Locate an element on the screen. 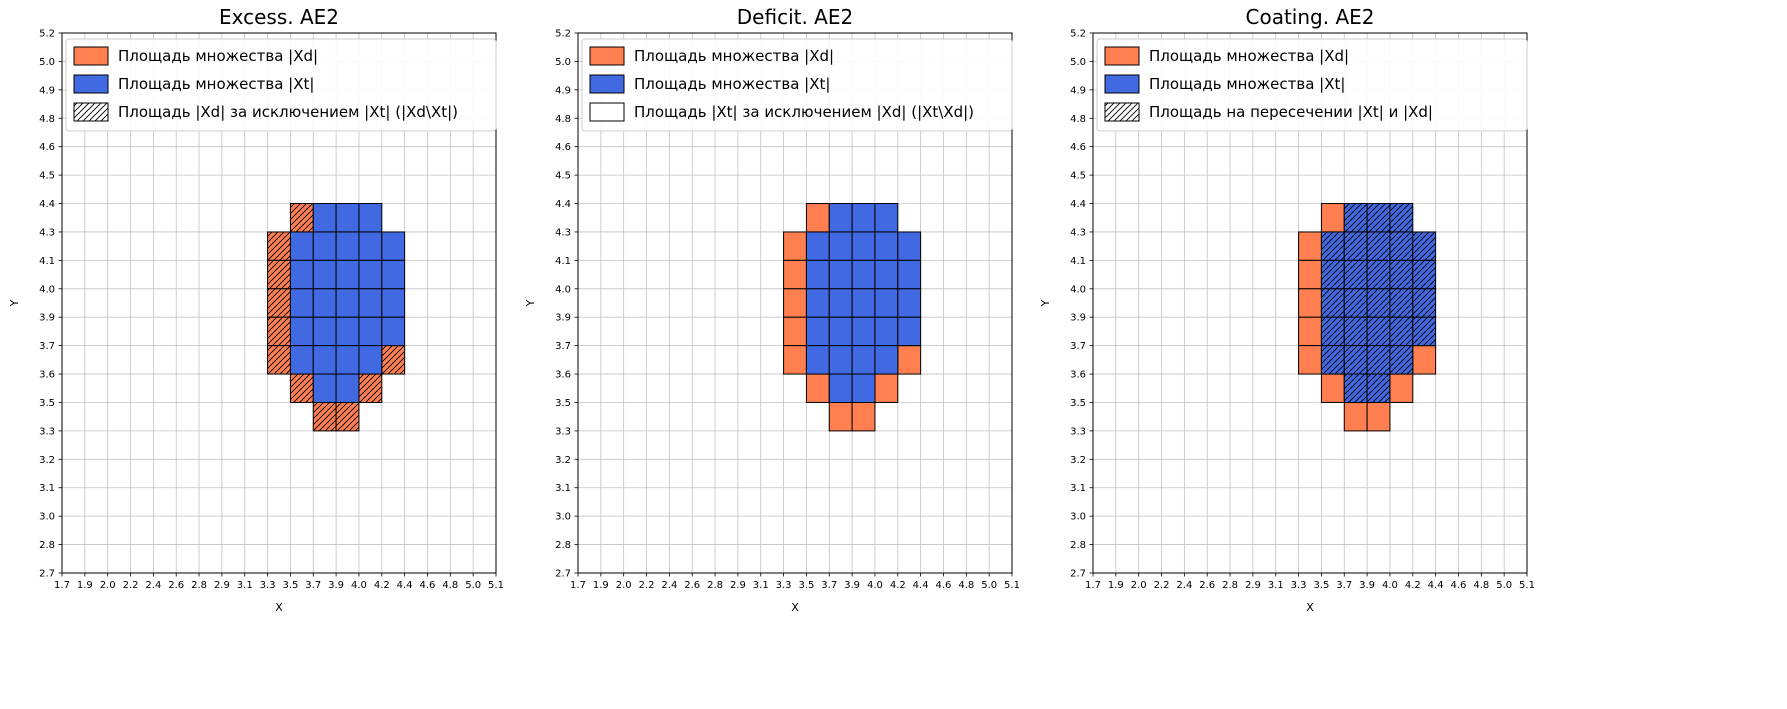 The image size is (1787, 709). y-tick-label: 3.9 is located at coordinates (47, 318).